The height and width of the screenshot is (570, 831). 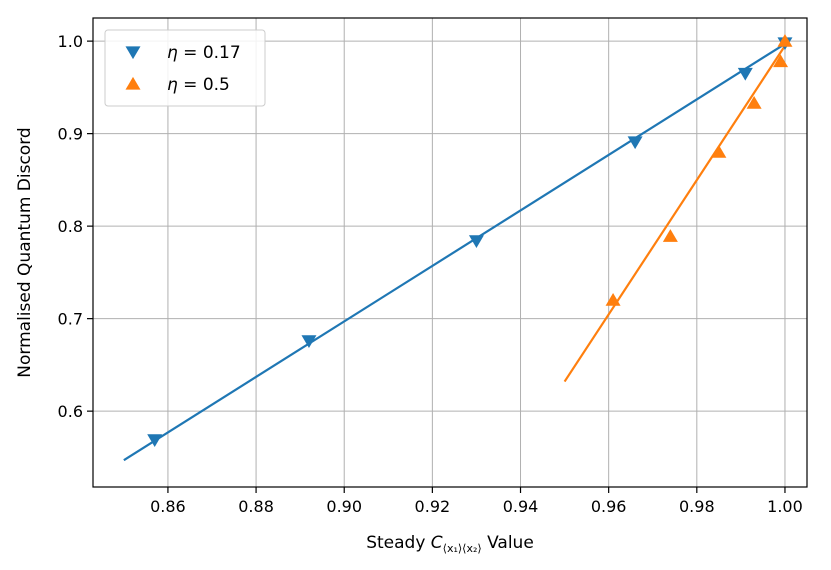 I want to click on legend-value: = 0.5, so click(x=204, y=85).